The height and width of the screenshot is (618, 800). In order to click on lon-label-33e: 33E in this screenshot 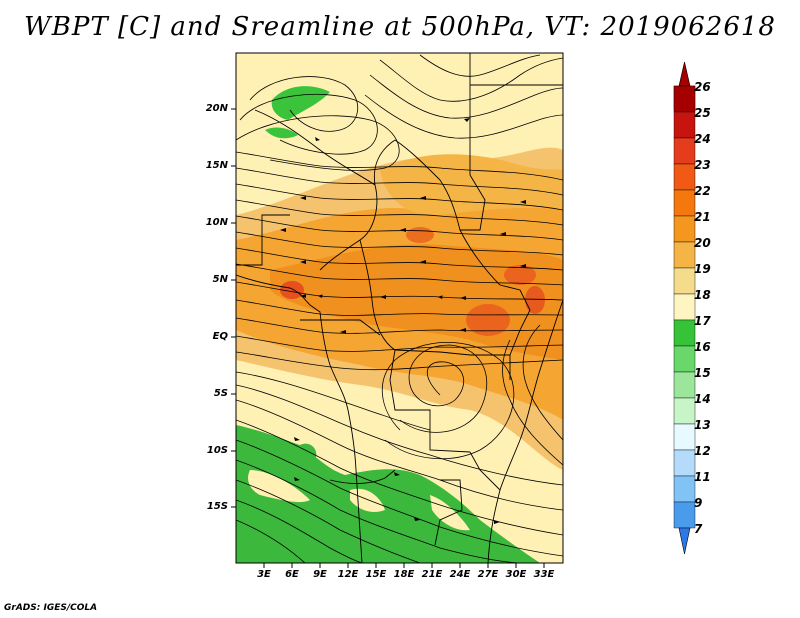, I will do `click(544, 574)`.